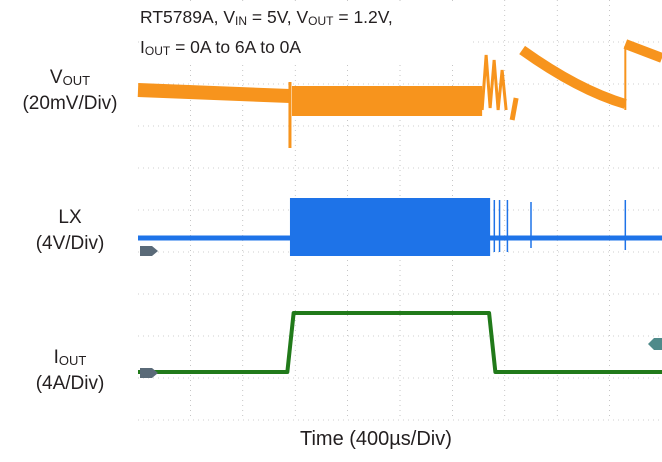 The height and width of the screenshot is (462, 662). I want to click on iout-channel-label: IOUT (4A/Div), so click(70, 370).